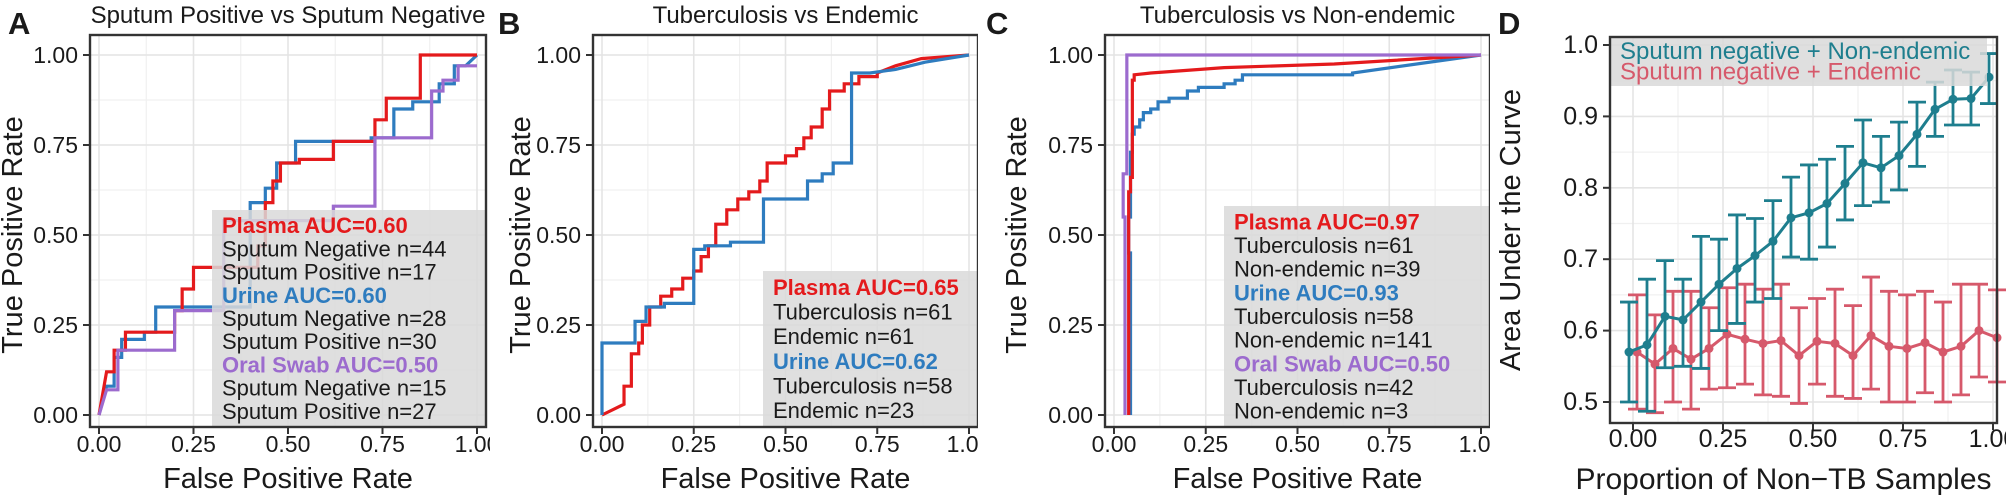  What do you see at coordinates (1509, 23) in the screenshot?
I see `panel-letter: D` at bounding box center [1509, 23].